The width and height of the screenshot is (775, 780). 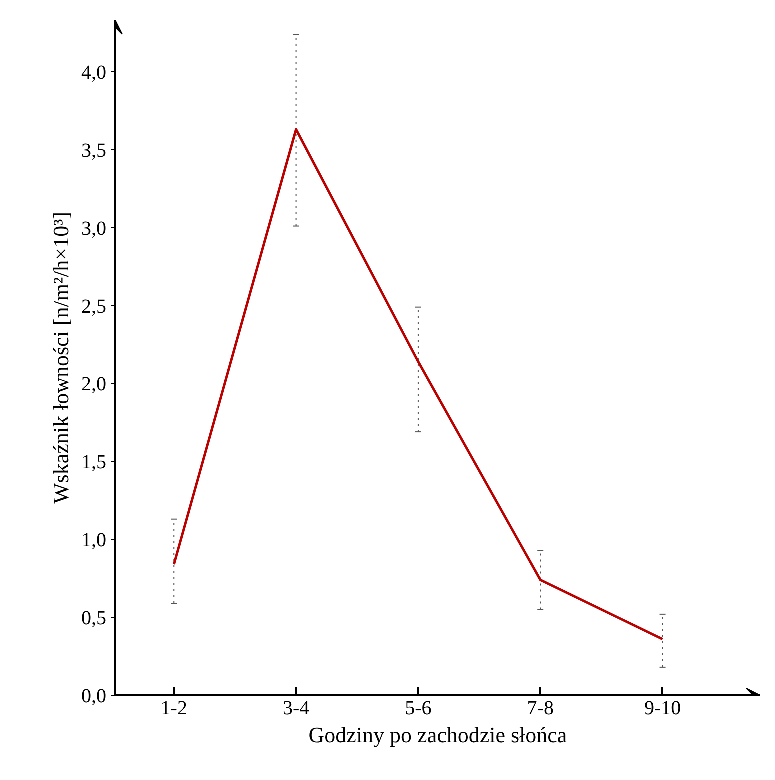 I want to click on y-tick-label: 2,0, so click(x=94, y=385).